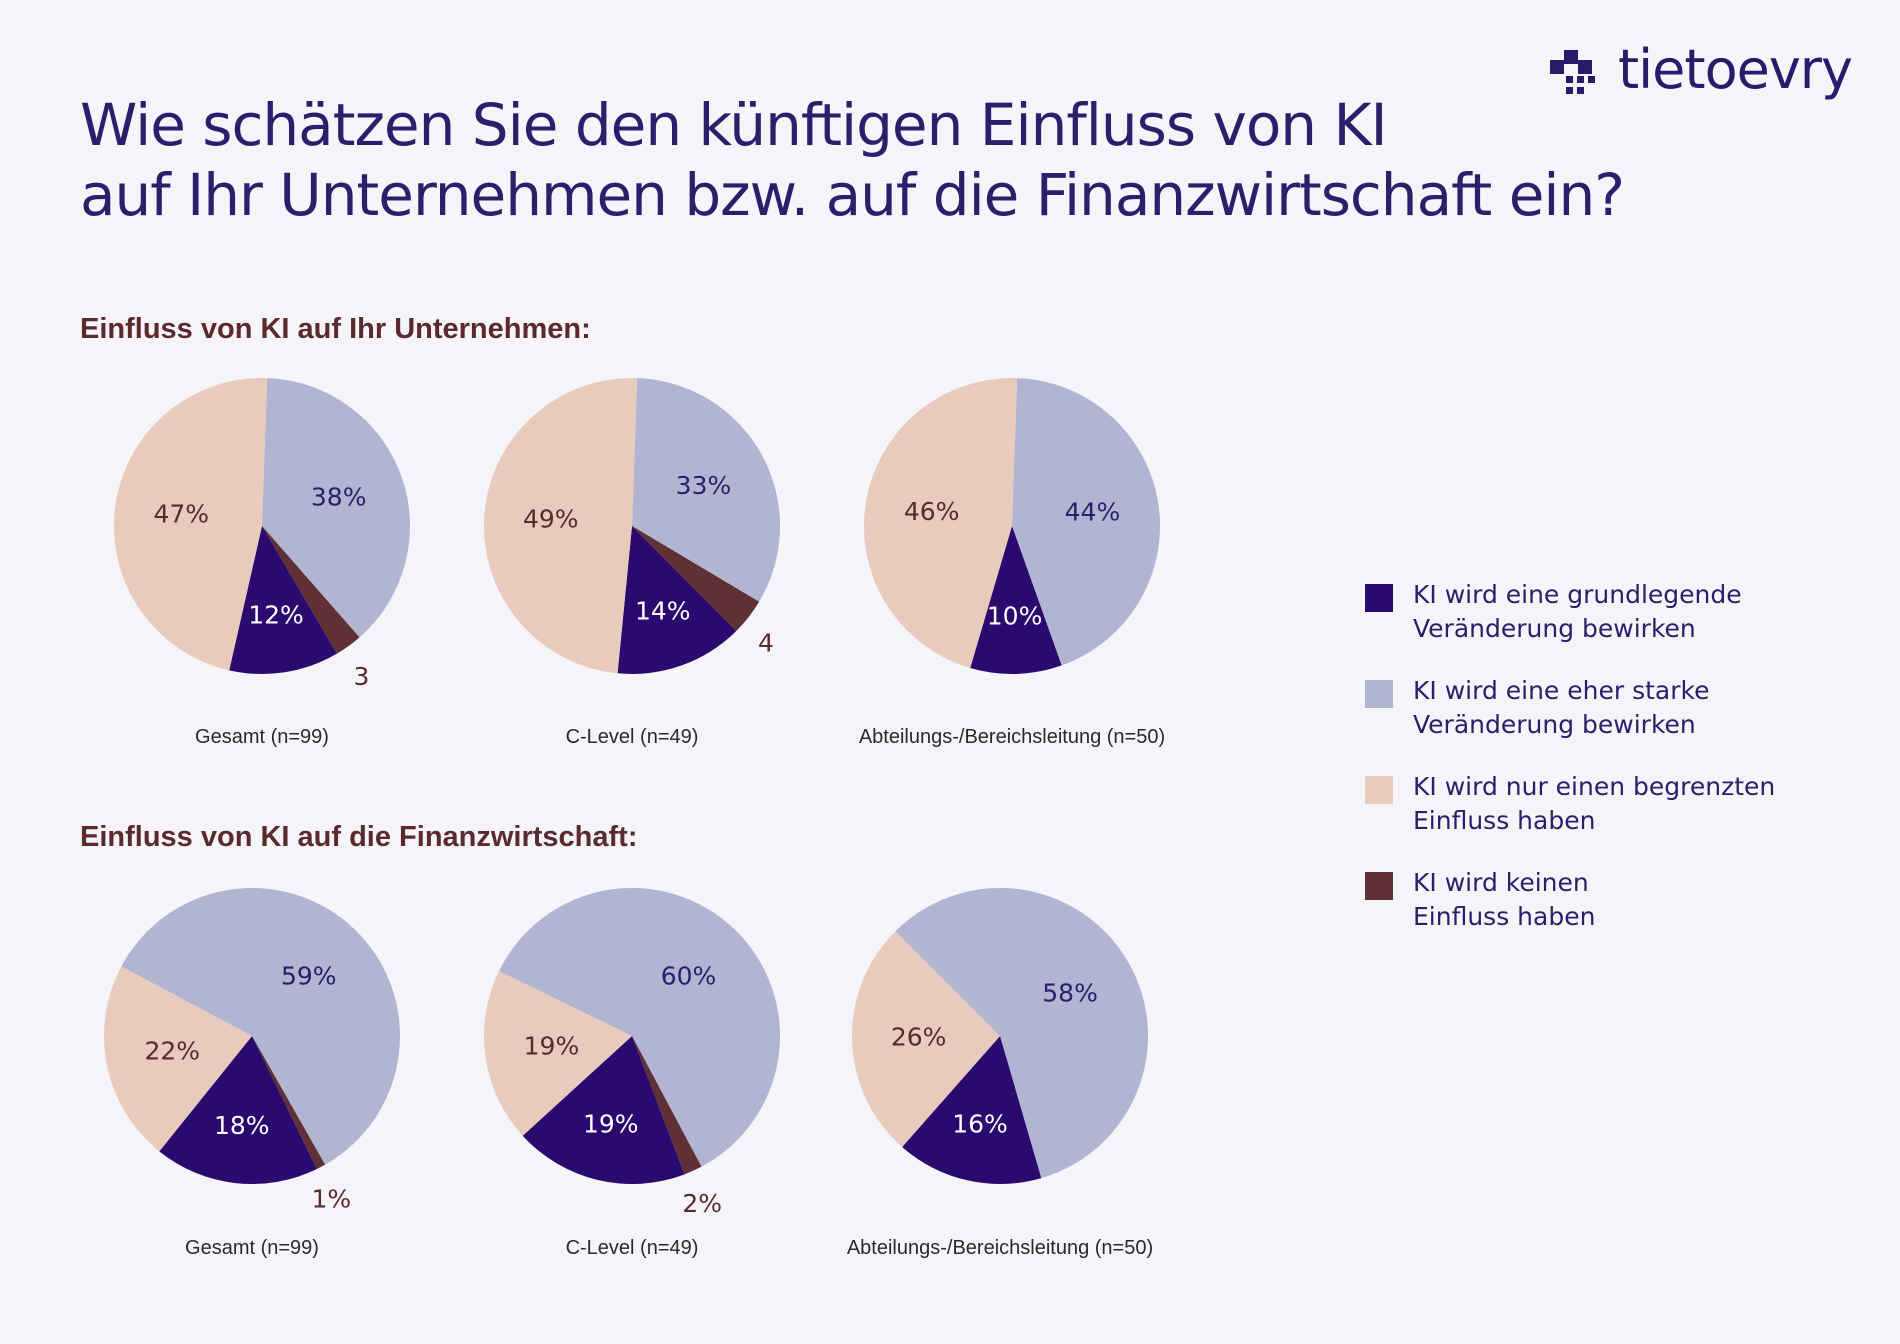  What do you see at coordinates (702, 1203) in the screenshot?
I see `pie-slice-label: 2%` at bounding box center [702, 1203].